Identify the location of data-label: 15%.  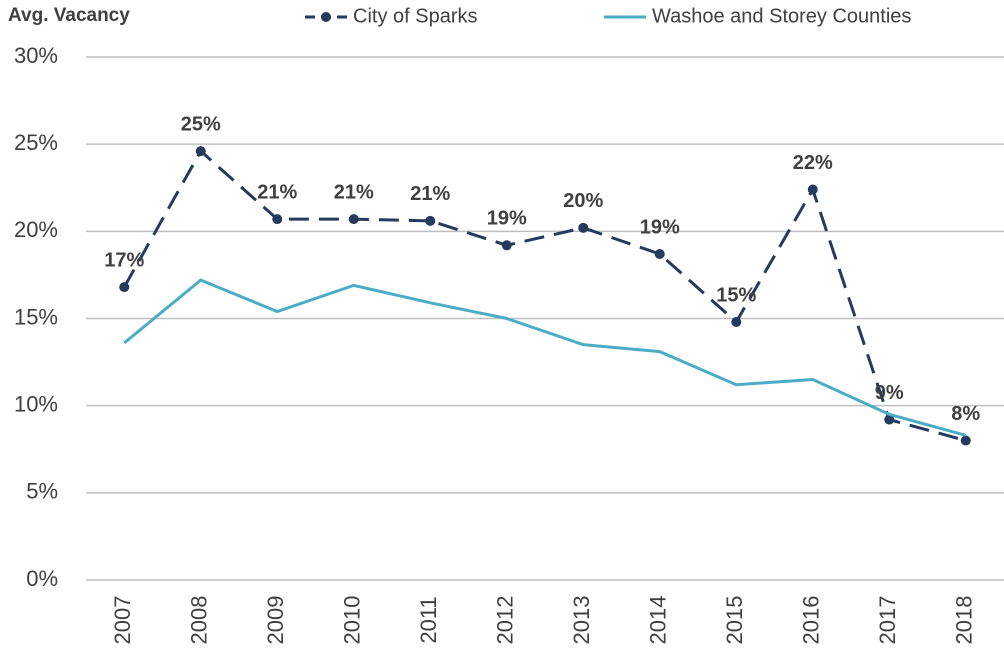
(736, 295).